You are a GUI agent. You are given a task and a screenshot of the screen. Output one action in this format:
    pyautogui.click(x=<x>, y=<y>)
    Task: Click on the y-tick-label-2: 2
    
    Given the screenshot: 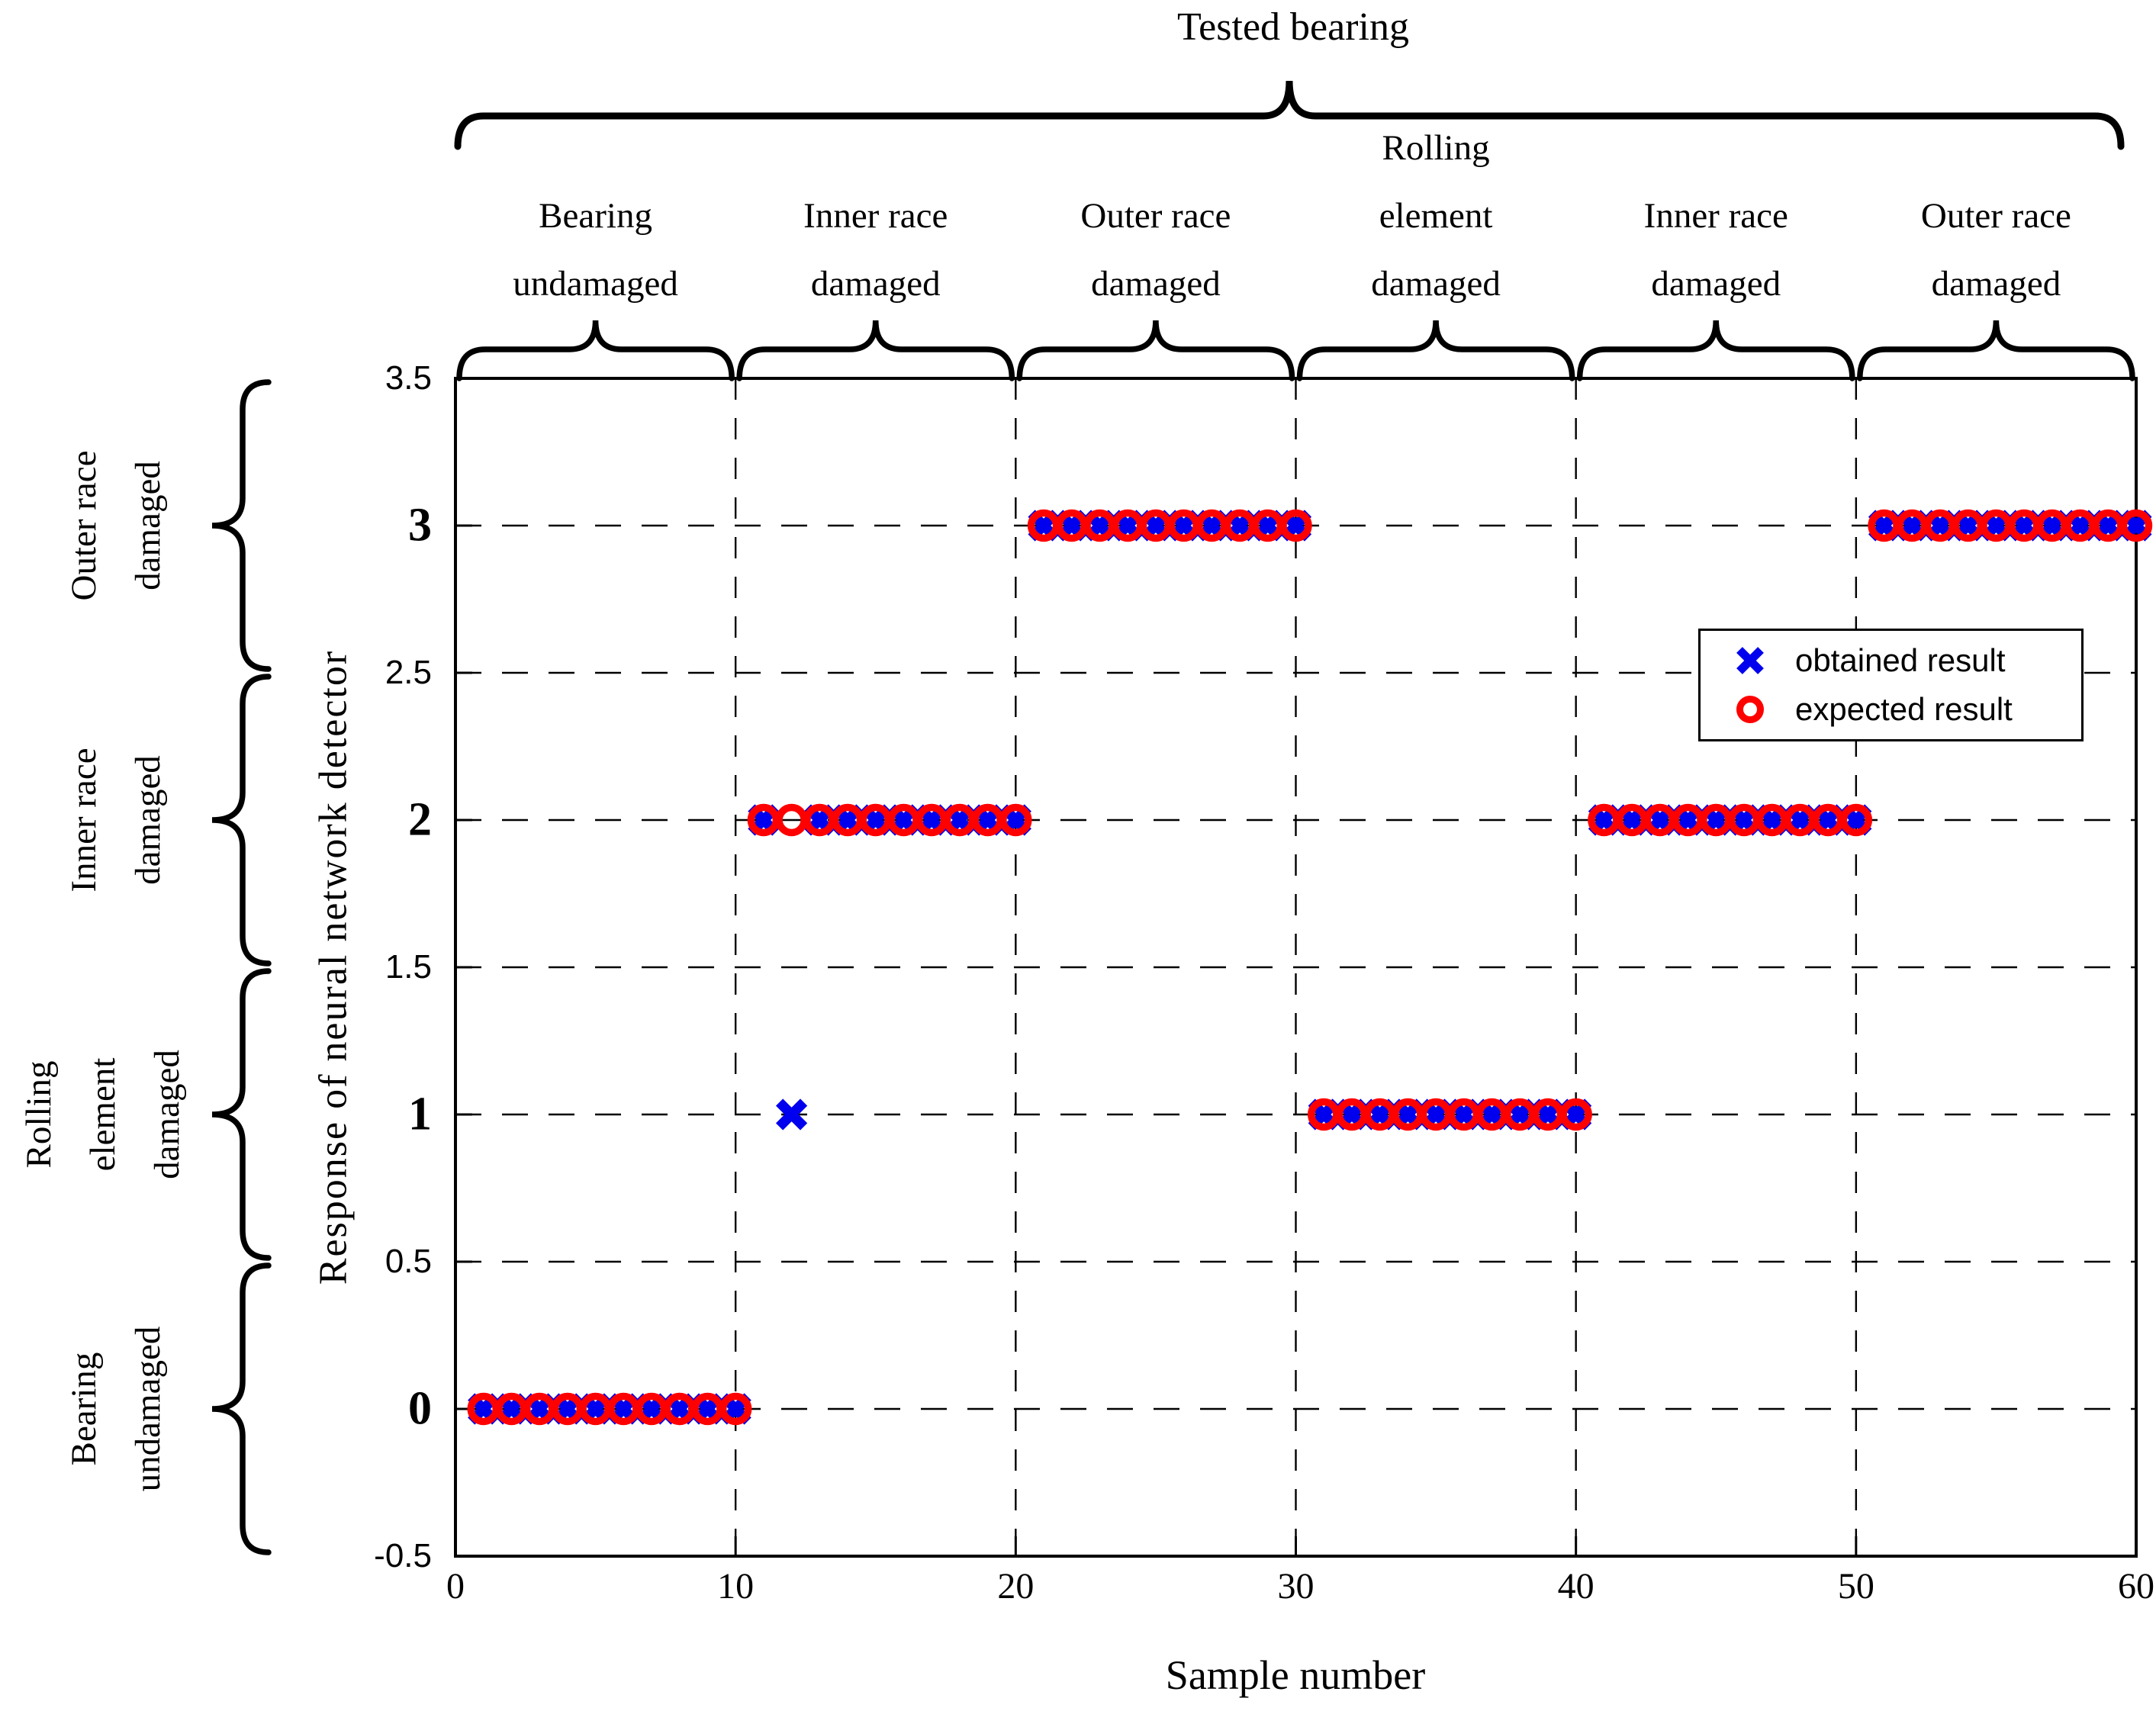 What is the action you would take?
    pyautogui.click(x=420, y=819)
    